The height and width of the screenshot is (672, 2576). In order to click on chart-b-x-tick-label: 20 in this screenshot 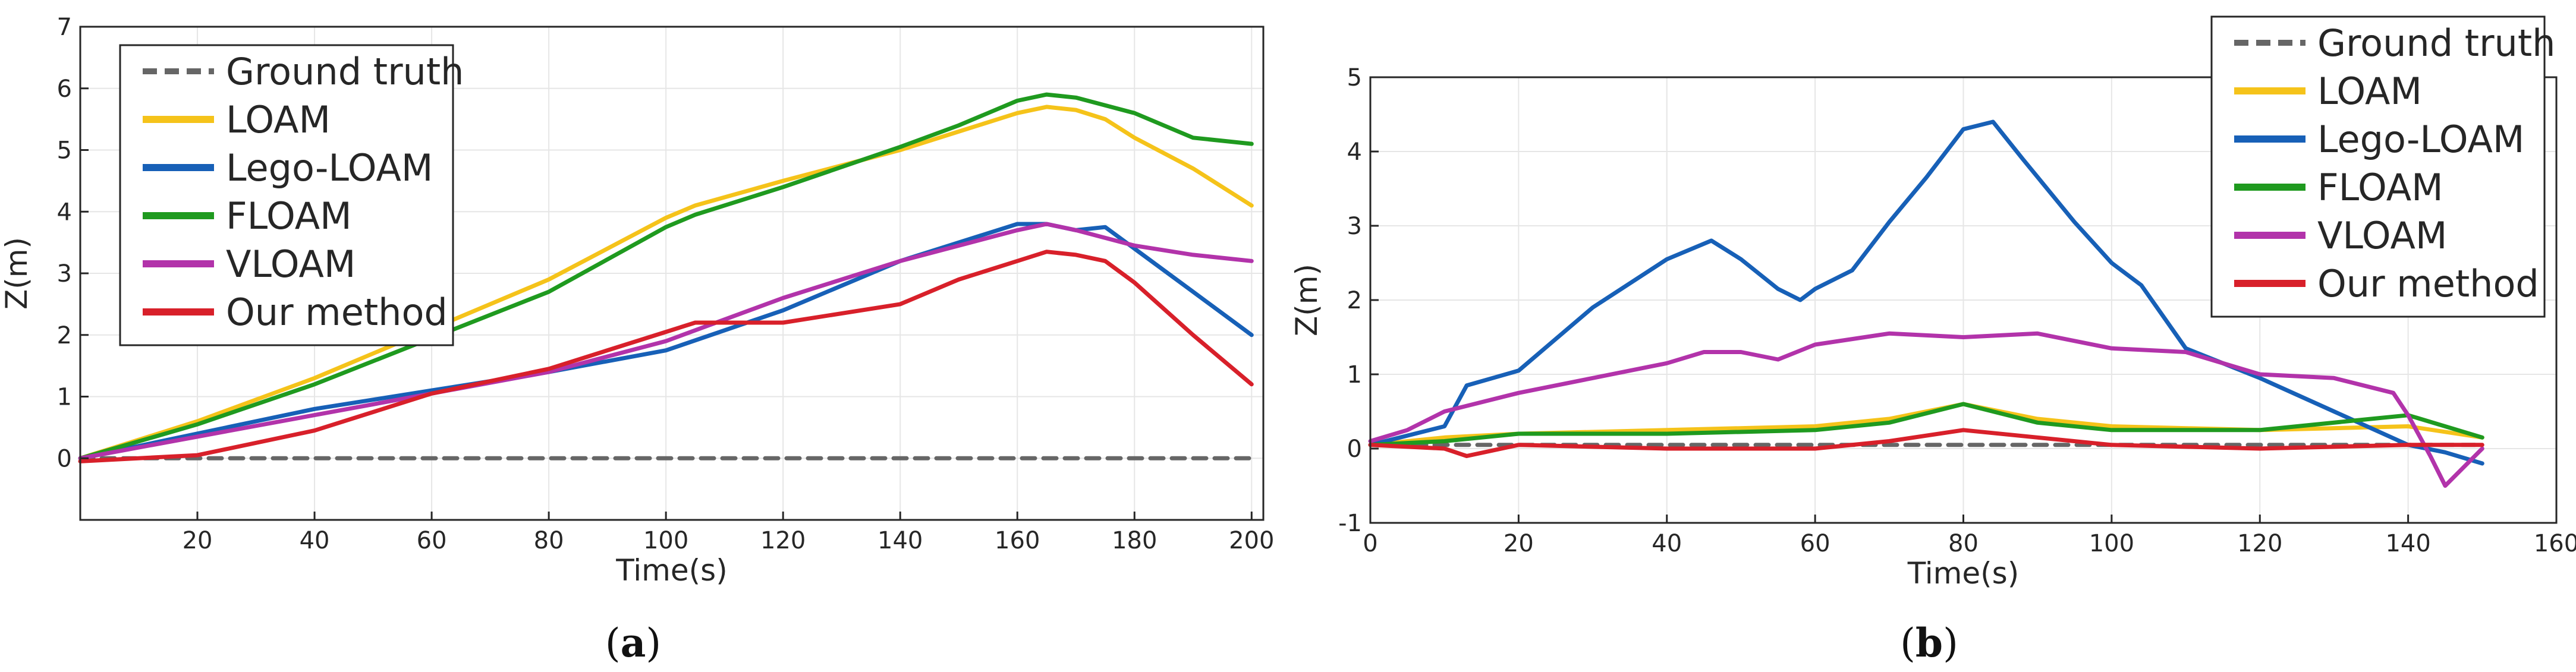, I will do `click(1519, 543)`.